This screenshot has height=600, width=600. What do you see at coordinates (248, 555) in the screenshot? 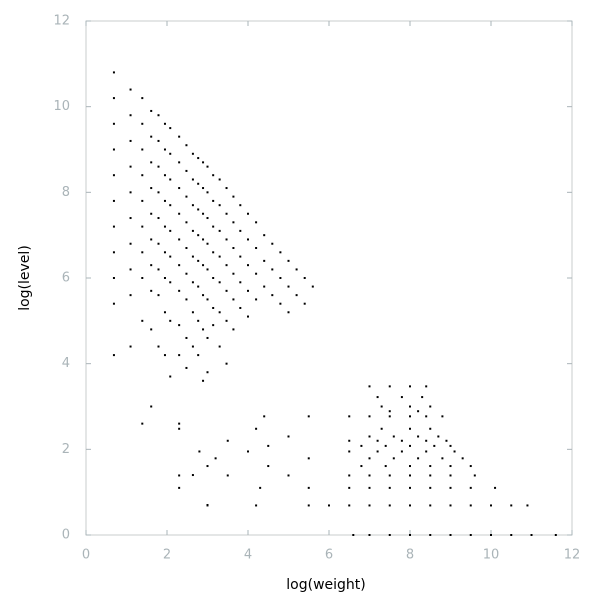
I see `x-tick-label: 4` at bounding box center [248, 555].